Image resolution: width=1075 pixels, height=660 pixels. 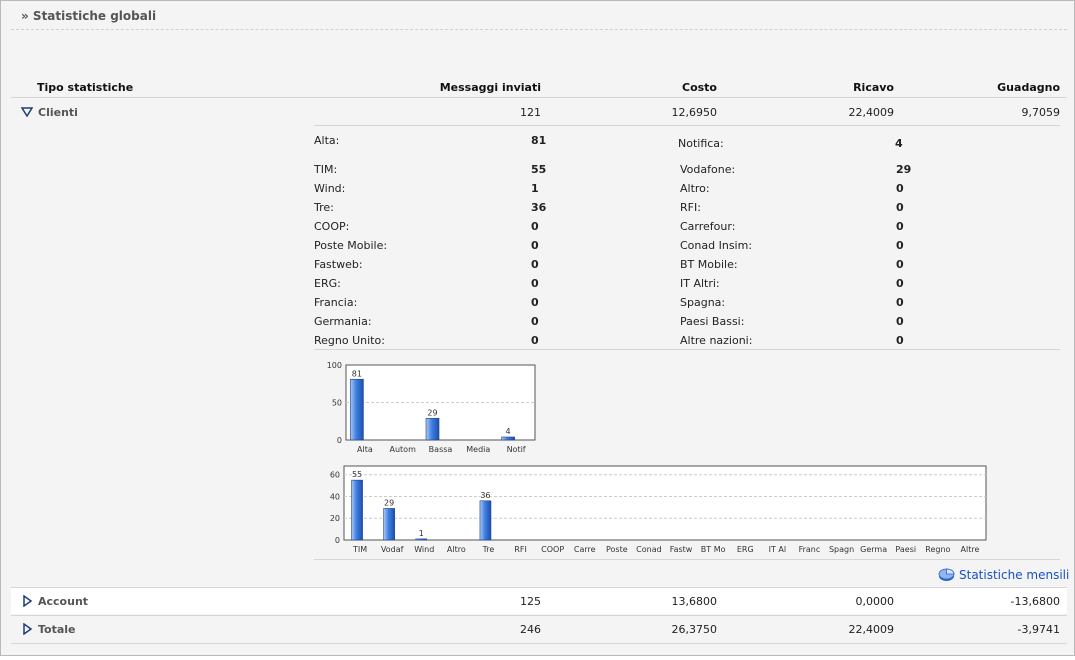 I want to click on header-ricavo: Ricavo, so click(x=873, y=87).